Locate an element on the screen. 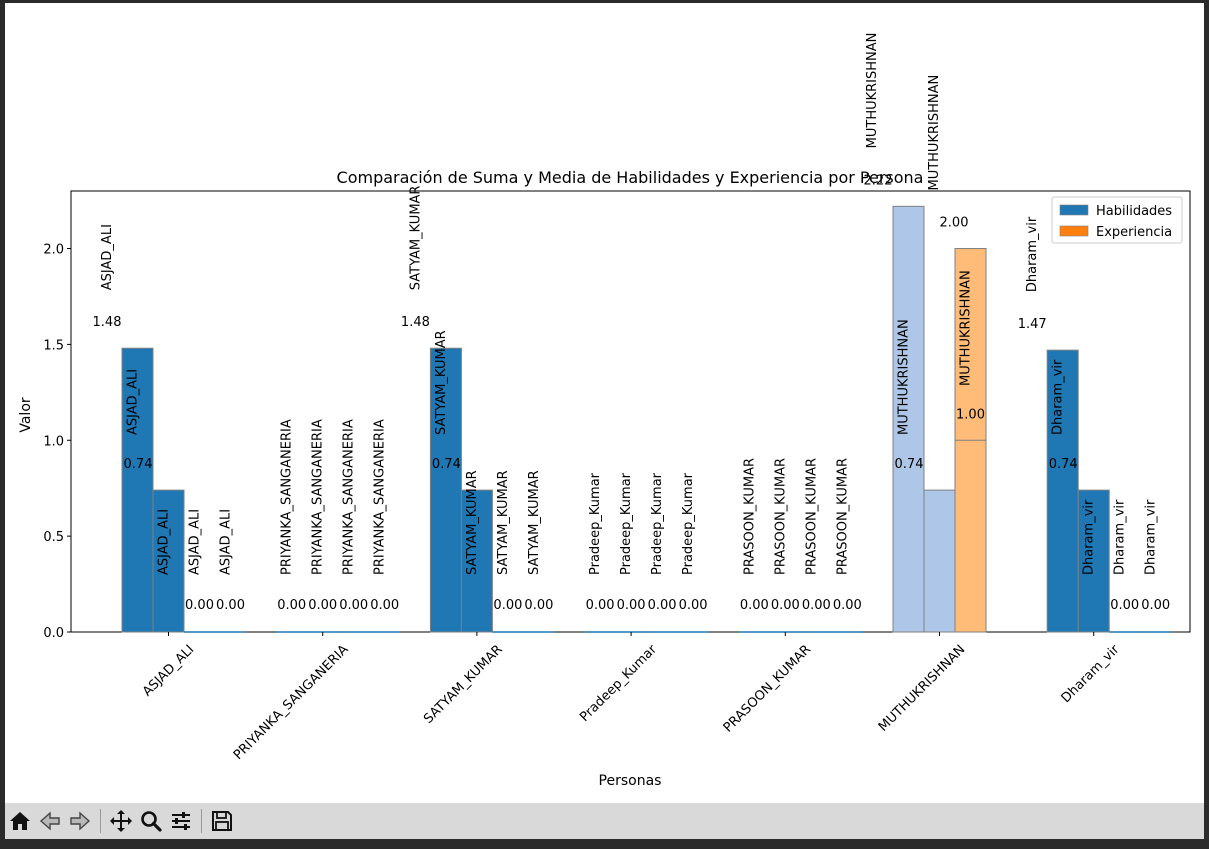 The image size is (1209, 849). y-tick-label: 0.0 is located at coordinates (53, 633).